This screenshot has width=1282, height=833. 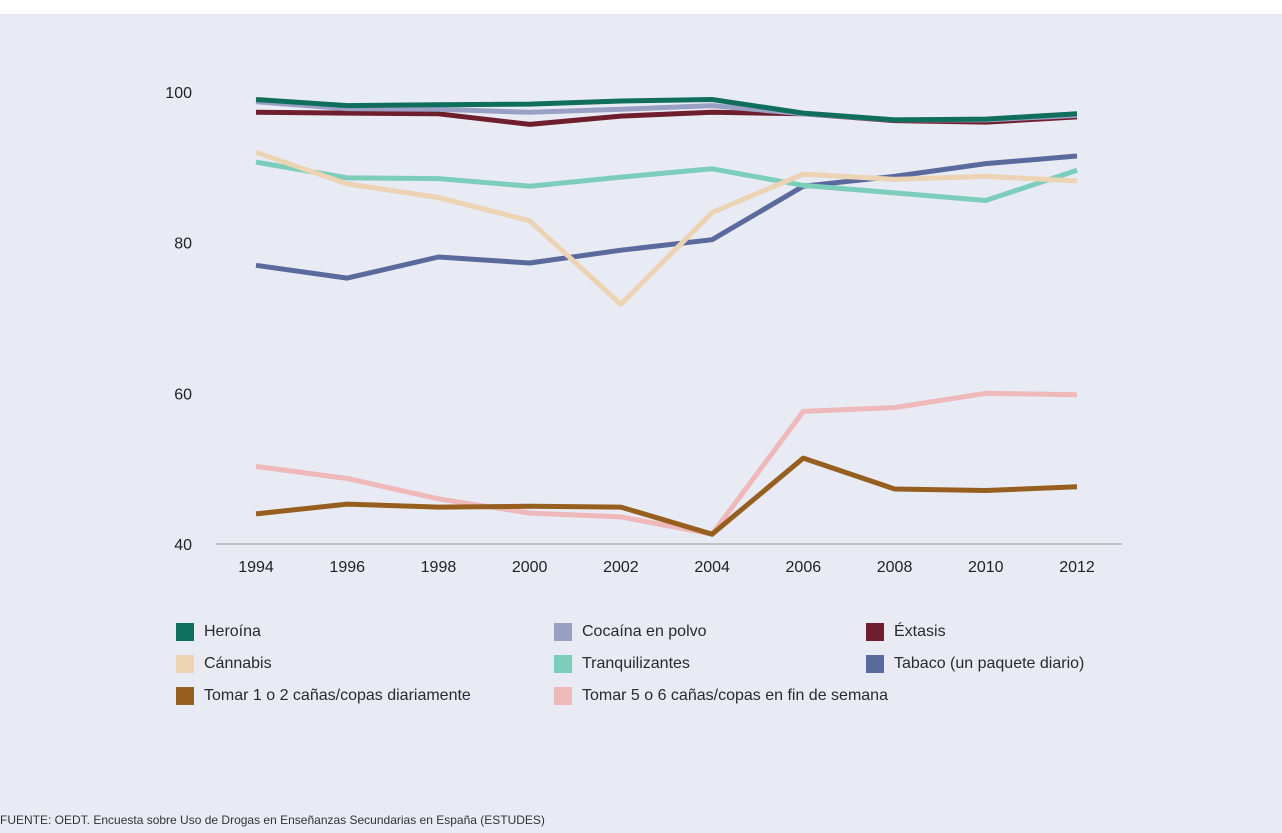 What do you see at coordinates (621, 567) in the screenshot?
I see `x-tick-label: 2002` at bounding box center [621, 567].